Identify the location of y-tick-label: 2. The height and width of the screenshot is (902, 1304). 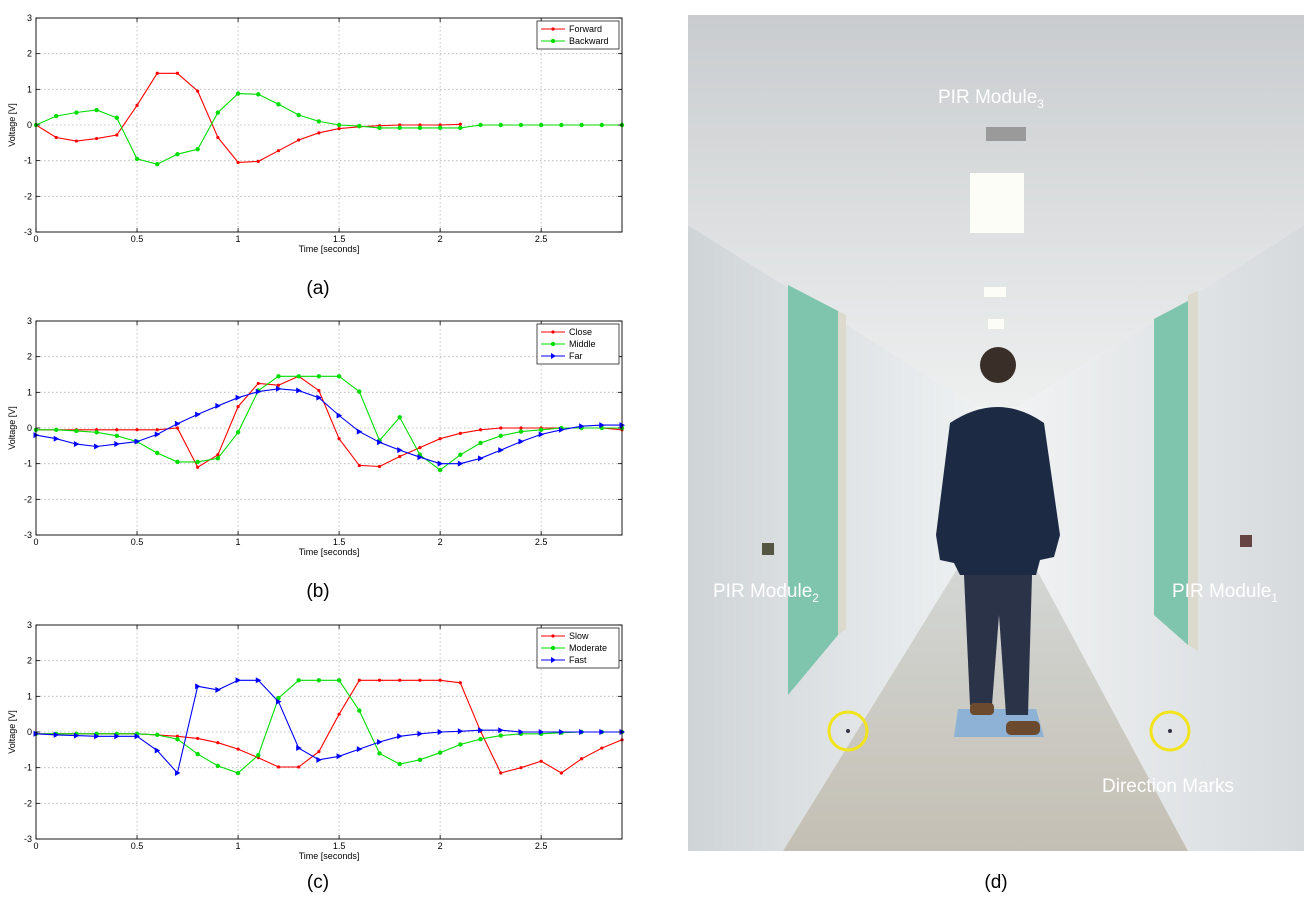
(29, 54).